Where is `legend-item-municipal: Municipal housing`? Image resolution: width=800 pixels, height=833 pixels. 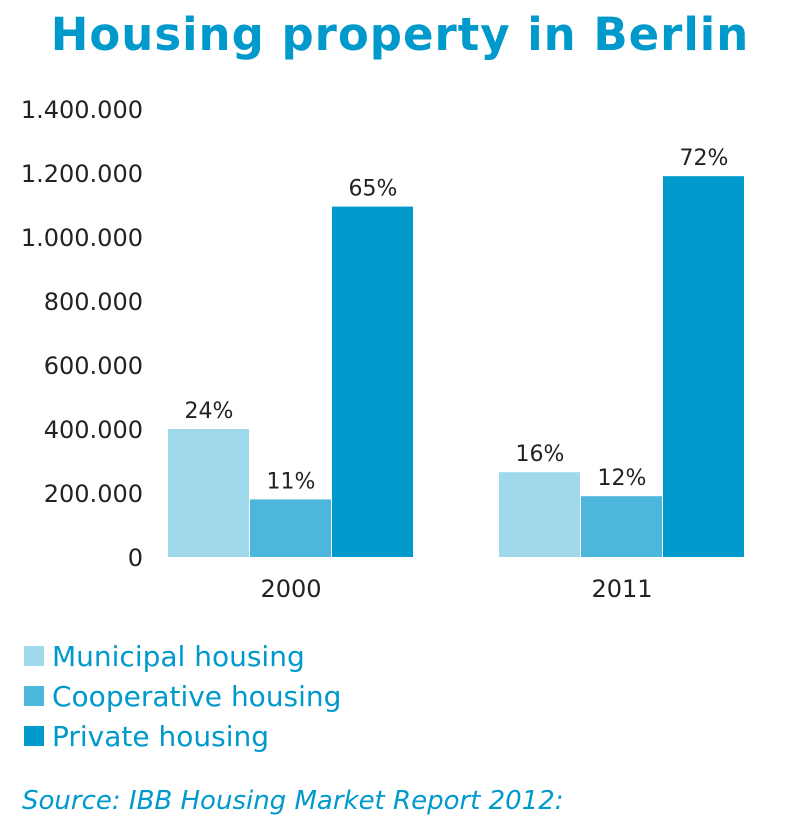 legend-item-municipal: Municipal housing is located at coordinates (182, 656).